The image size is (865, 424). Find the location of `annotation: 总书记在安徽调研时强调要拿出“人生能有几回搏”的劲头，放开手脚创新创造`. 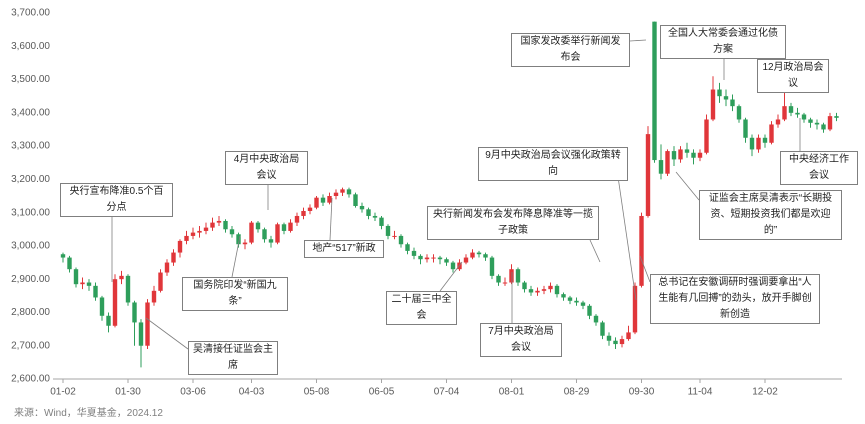

annotation: 总书记在安徽调研时强调要拿出“人生能有几回搏”的劲头，放开手脚创新创造 is located at coordinates (735, 299).